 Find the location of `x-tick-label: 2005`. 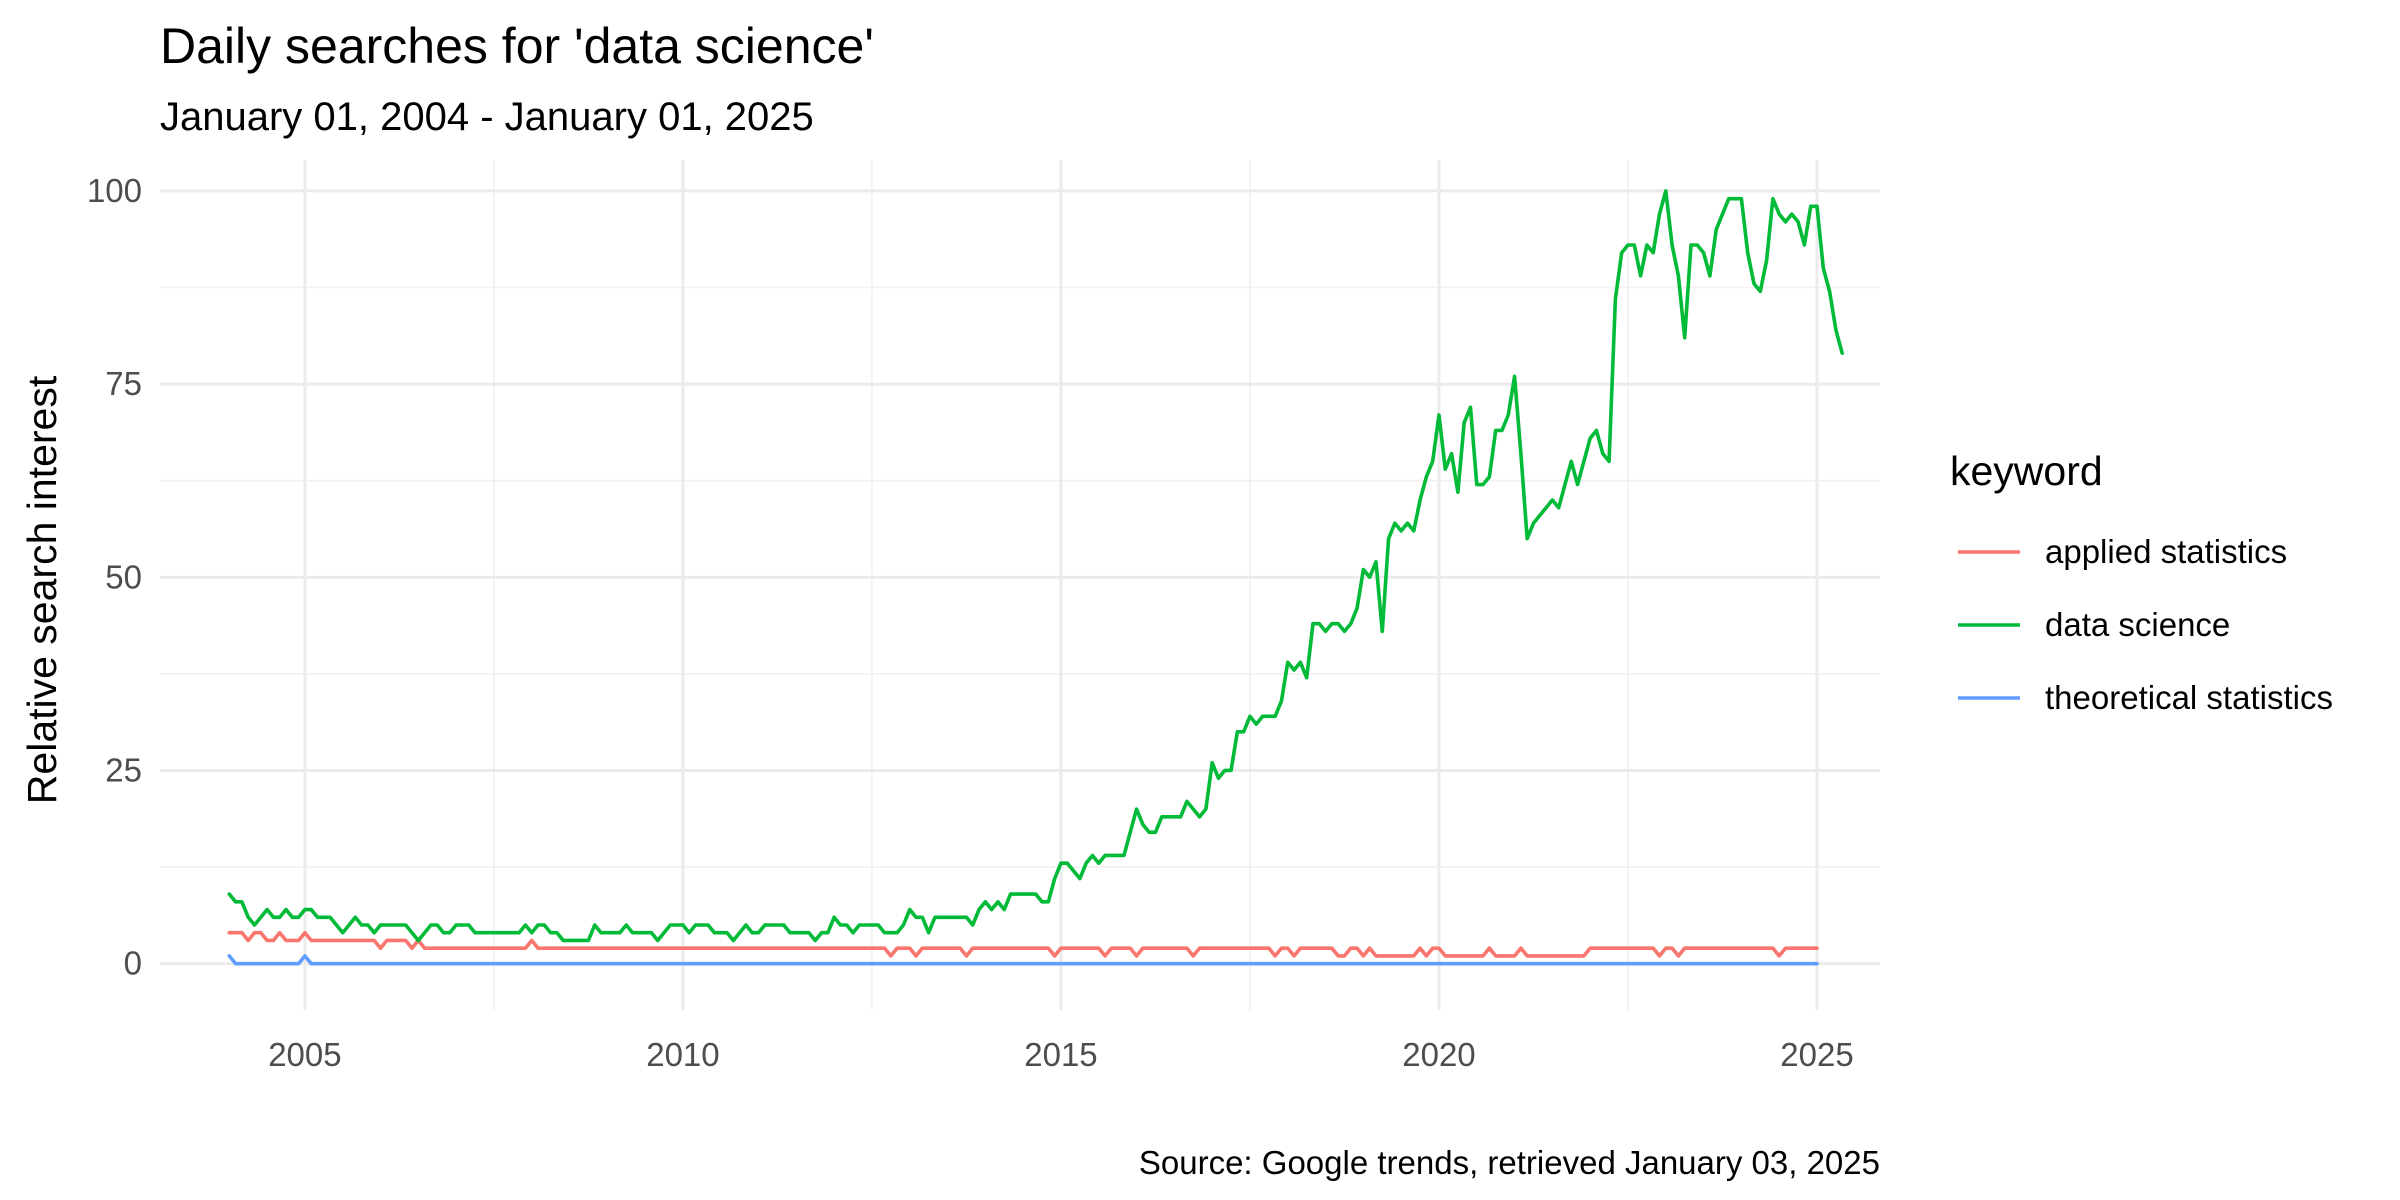

x-tick-label: 2005 is located at coordinates (304, 1054).